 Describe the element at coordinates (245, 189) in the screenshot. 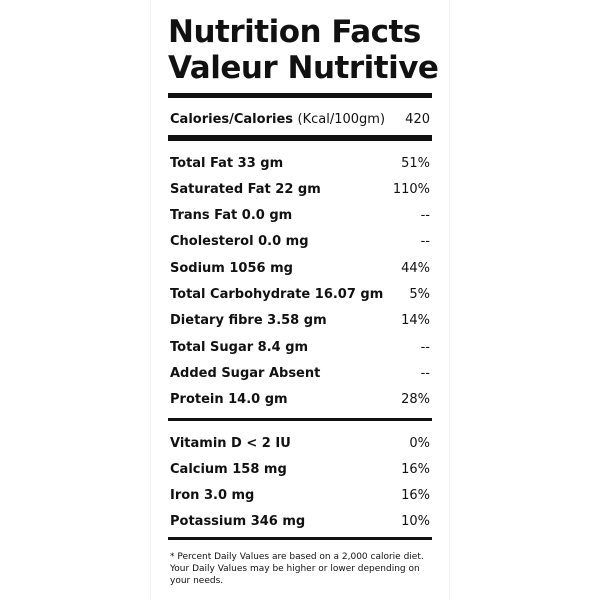

I see `nutrient-name: Saturated Fat 22 gm` at that location.